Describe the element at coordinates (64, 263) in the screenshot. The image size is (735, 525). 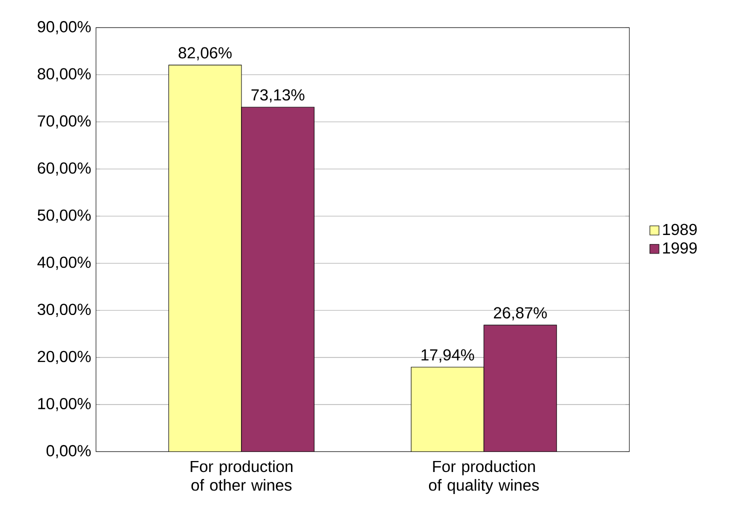
I see `y-tick-label: 40,00%` at that location.